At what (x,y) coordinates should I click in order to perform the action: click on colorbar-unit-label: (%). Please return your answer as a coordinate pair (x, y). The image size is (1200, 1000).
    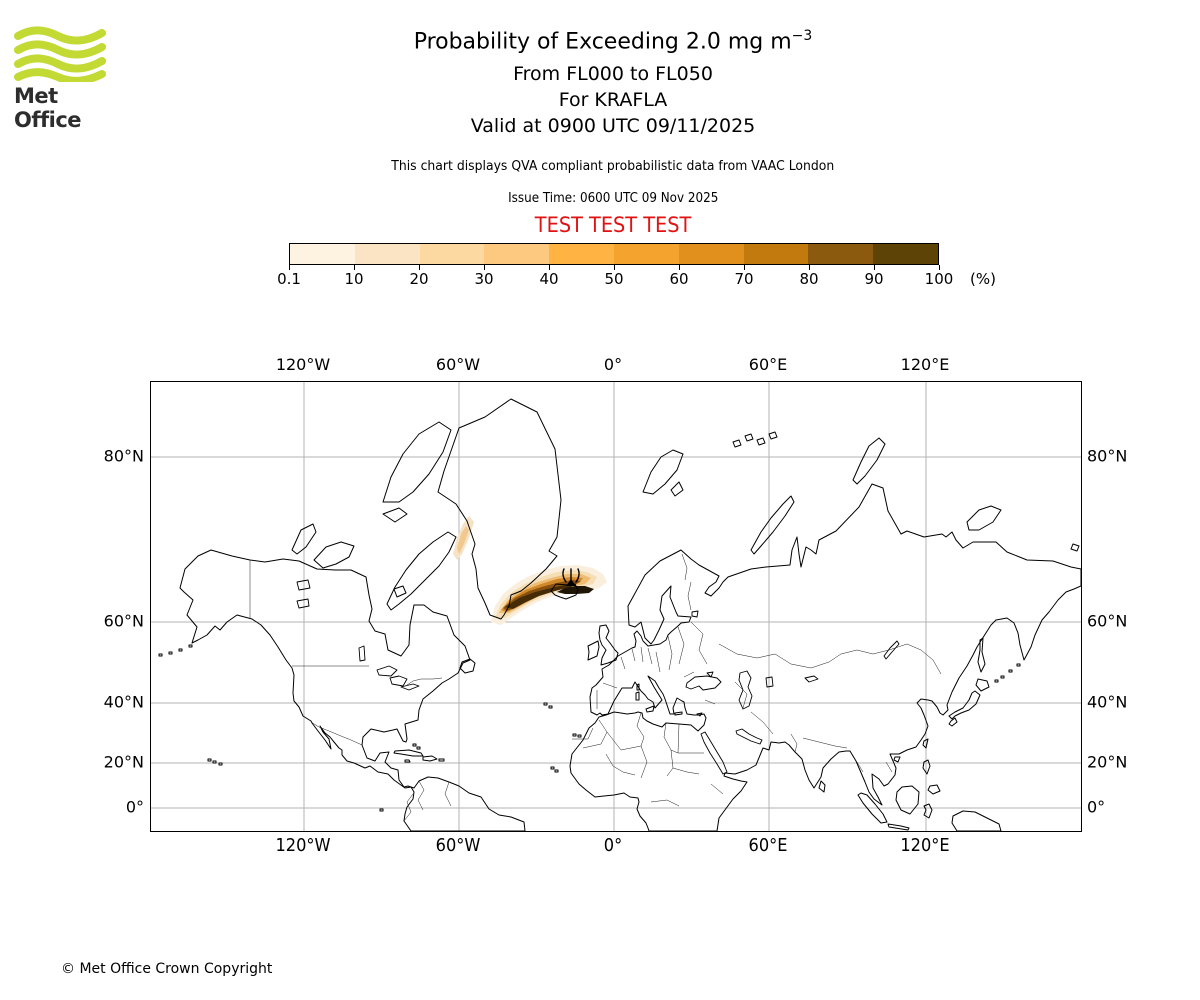
    Looking at the image, I should click on (983, 279).